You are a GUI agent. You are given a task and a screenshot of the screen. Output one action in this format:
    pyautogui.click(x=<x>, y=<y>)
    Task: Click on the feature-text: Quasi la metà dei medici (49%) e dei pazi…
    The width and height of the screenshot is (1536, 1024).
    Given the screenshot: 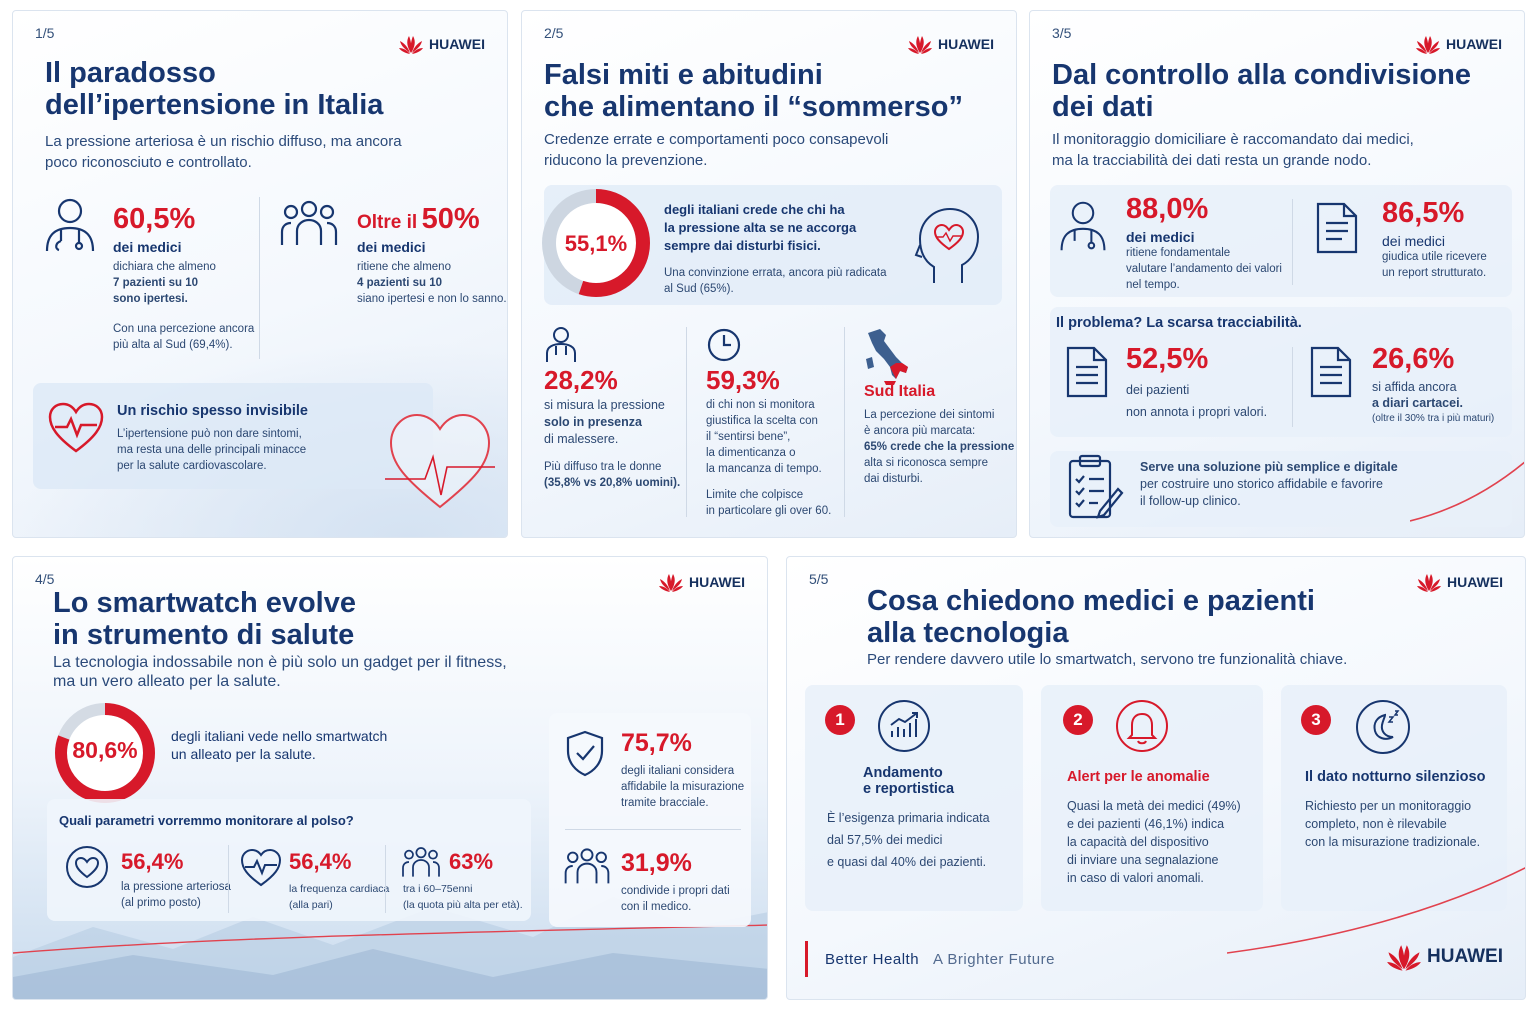 What is the action you would take?
    pyautogui.click(x=1154, y=842)
    